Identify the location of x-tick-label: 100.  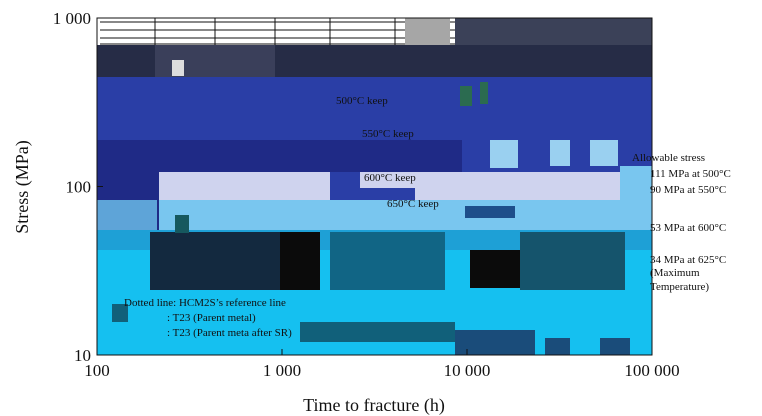
(97, 370).